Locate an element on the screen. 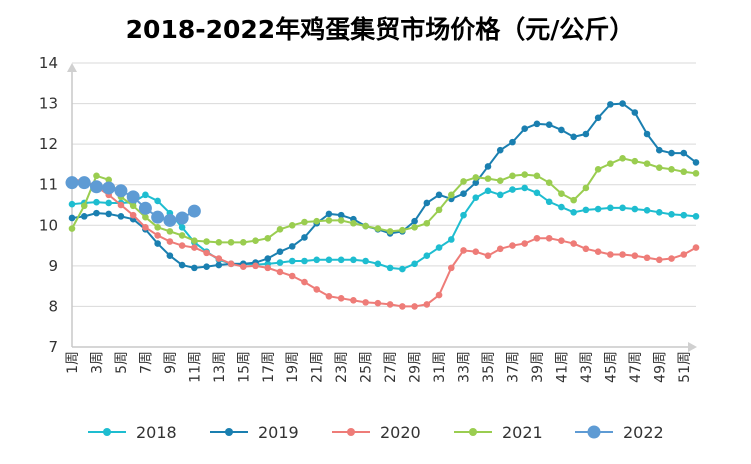 Image resolution: width=751 pixels, height=464 pixels. legend-label-2022: 2022 is located at coordinates (643, 432).